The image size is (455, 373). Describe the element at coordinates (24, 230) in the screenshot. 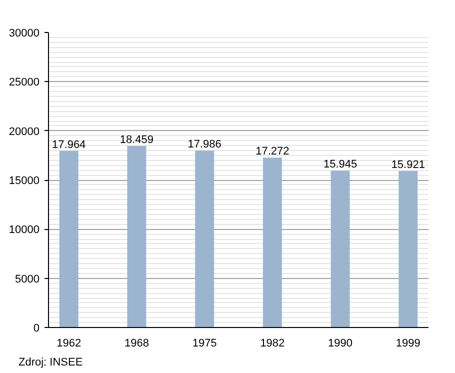

I see `y-tick-label: 10000` at that location.